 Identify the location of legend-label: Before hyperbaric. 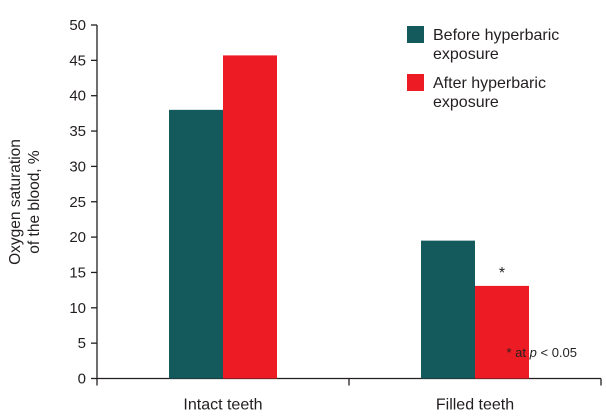
(496, 35).